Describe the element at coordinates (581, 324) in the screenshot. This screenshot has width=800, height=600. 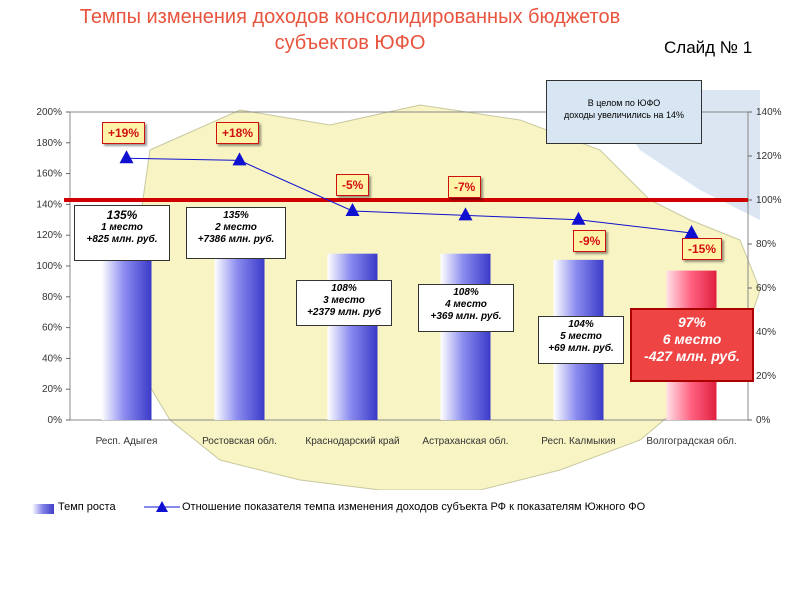
I see `ranking-pct: 104%` at that location.